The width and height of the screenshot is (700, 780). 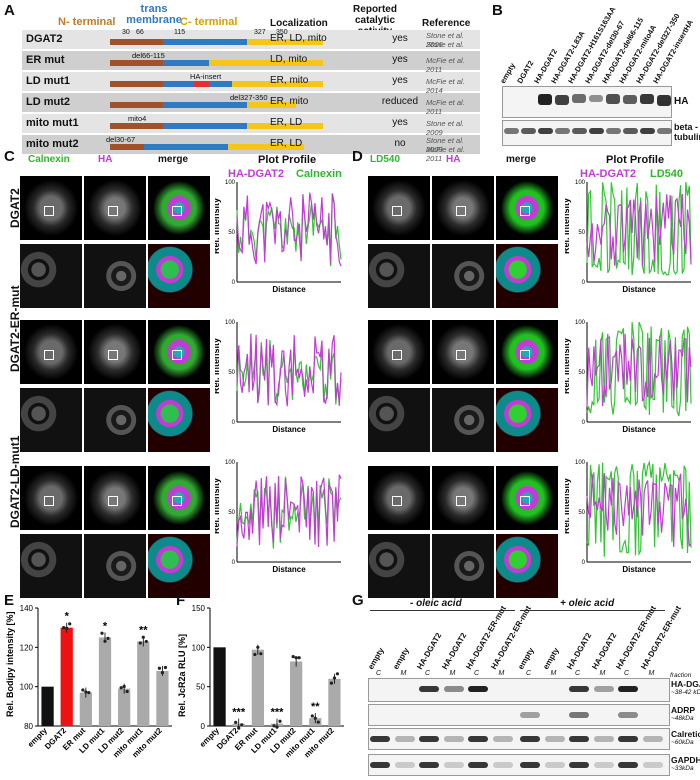 What do you see at coordinates (400, 59) in the screenshot?
I see `activity: yes` at bounding box center [400, 59].